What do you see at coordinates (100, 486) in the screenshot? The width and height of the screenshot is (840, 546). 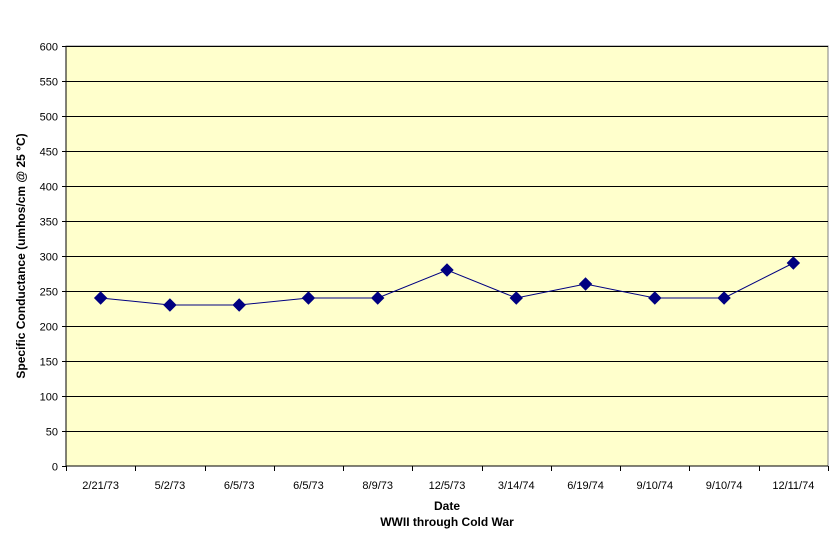 I see `x-tick-label: 2/21/73` at bounding box center [100, 486].